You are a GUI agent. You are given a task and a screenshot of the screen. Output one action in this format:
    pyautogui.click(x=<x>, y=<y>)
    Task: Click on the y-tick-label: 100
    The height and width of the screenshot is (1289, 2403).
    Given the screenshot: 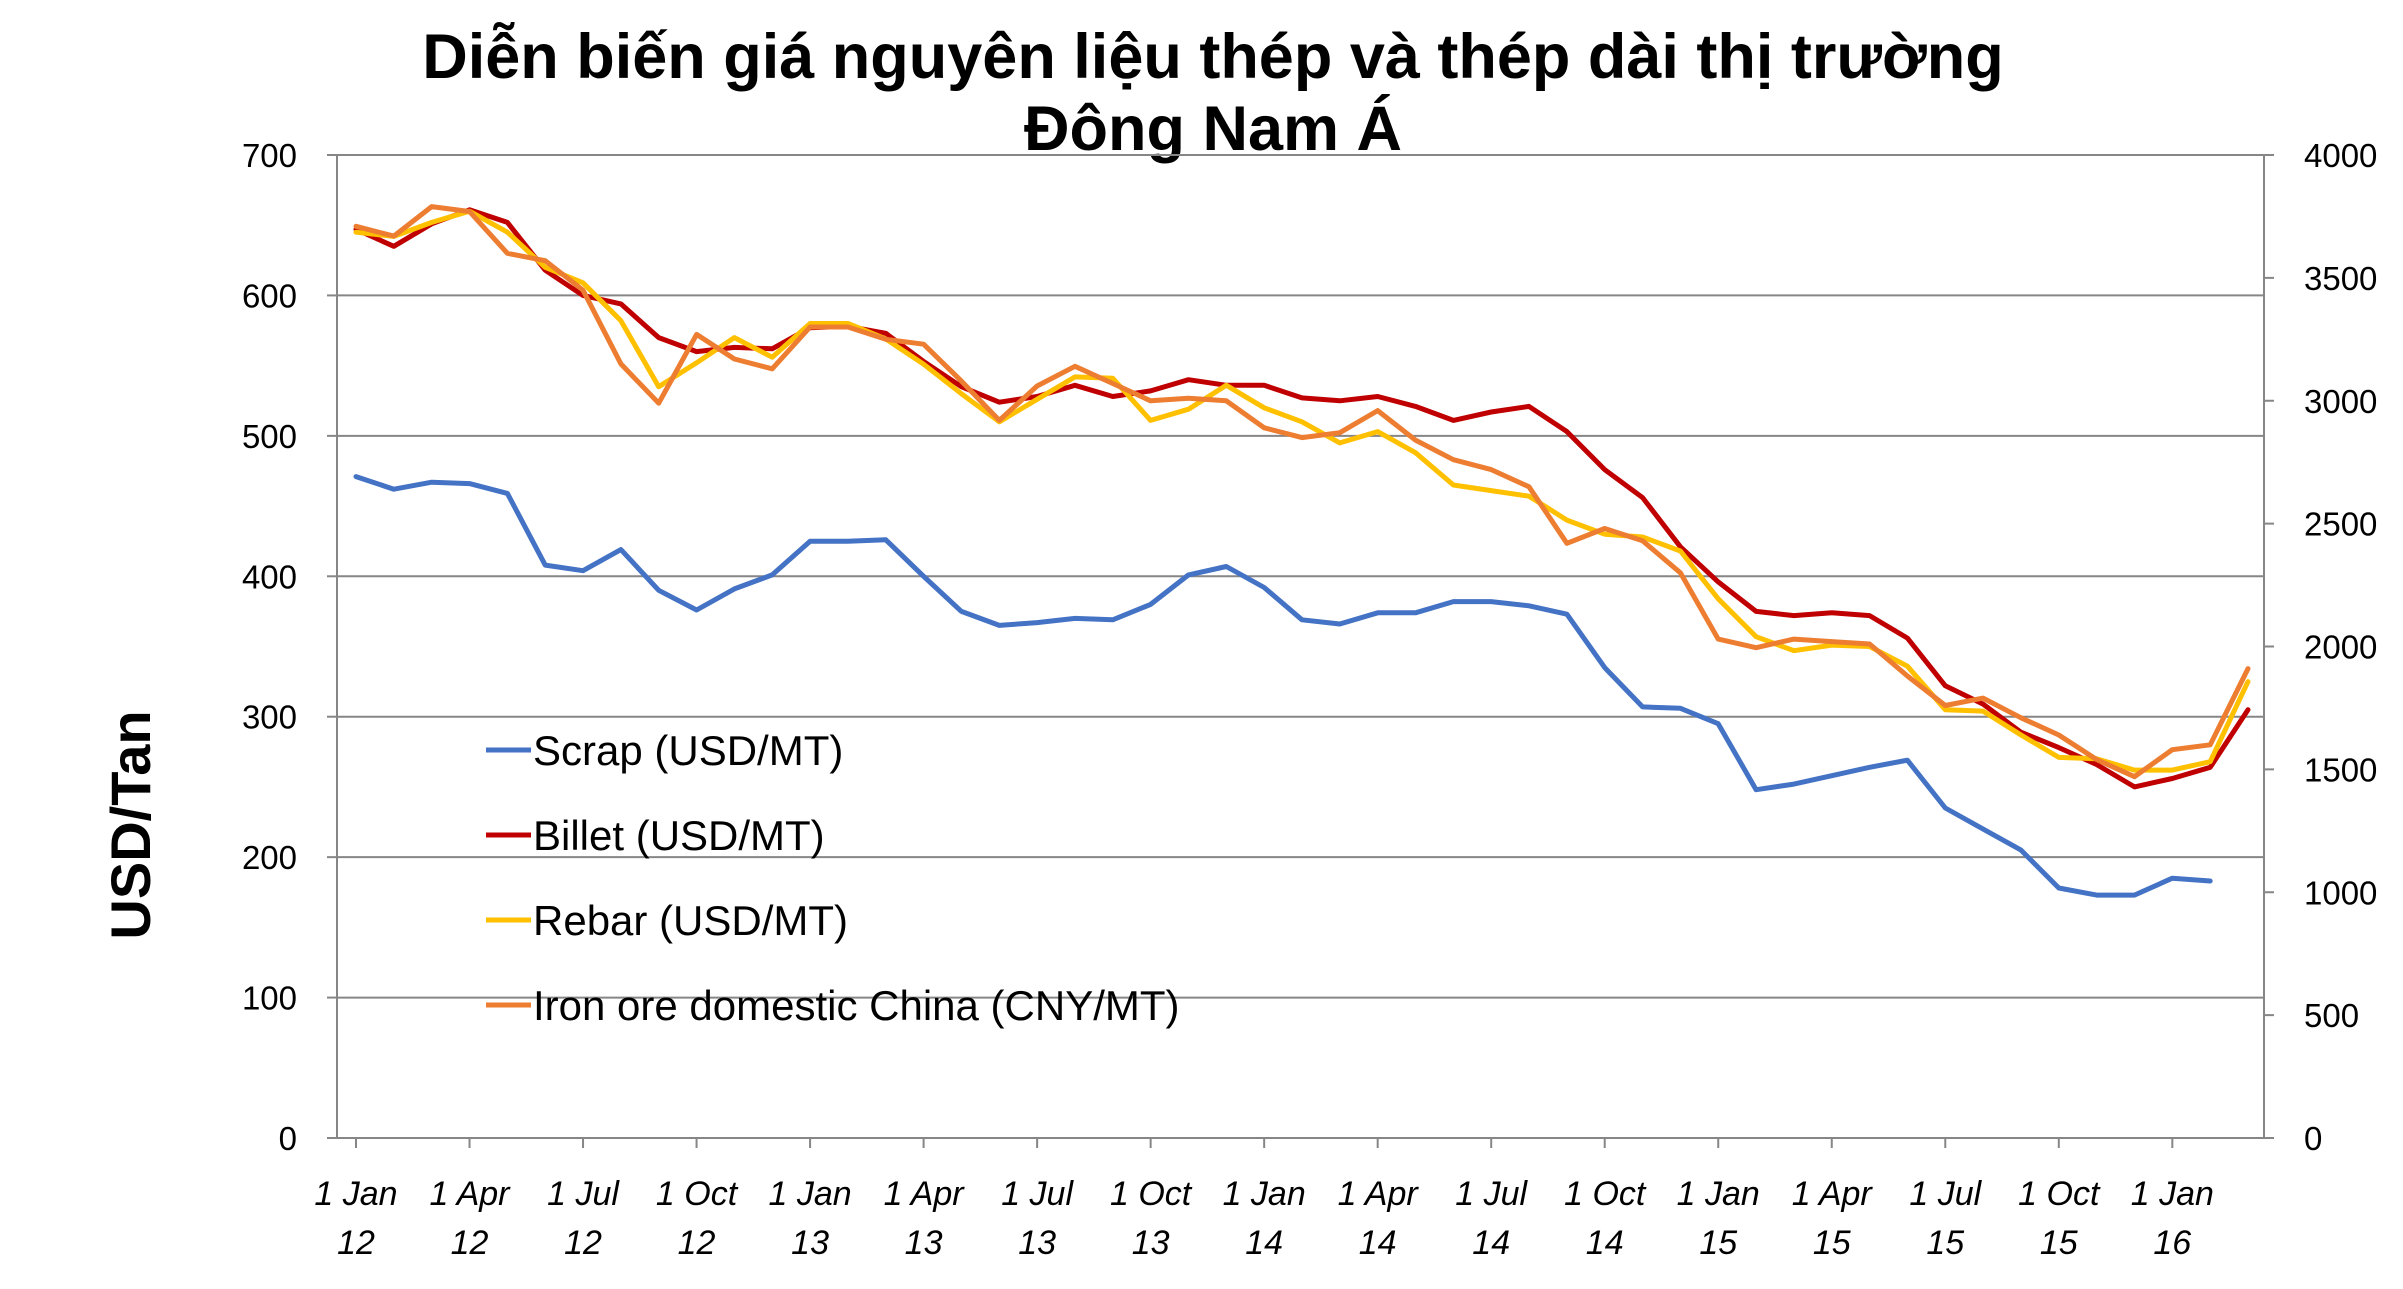 What is the action you would take?
    pyautogui.click(x=269, y=998)
    